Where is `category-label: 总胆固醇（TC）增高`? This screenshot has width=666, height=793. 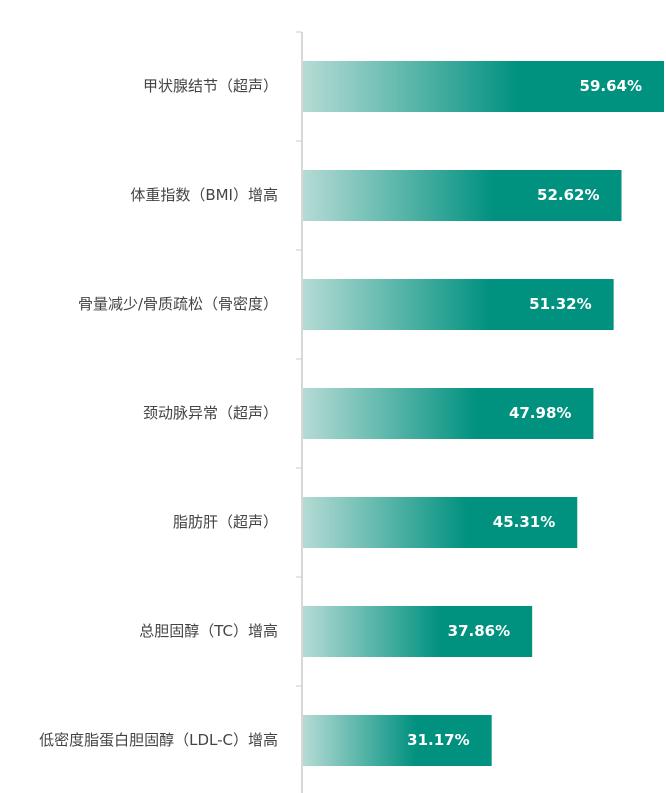 category-label: 总胆固醇（TC）增高 is located at coordinates (208, 631).